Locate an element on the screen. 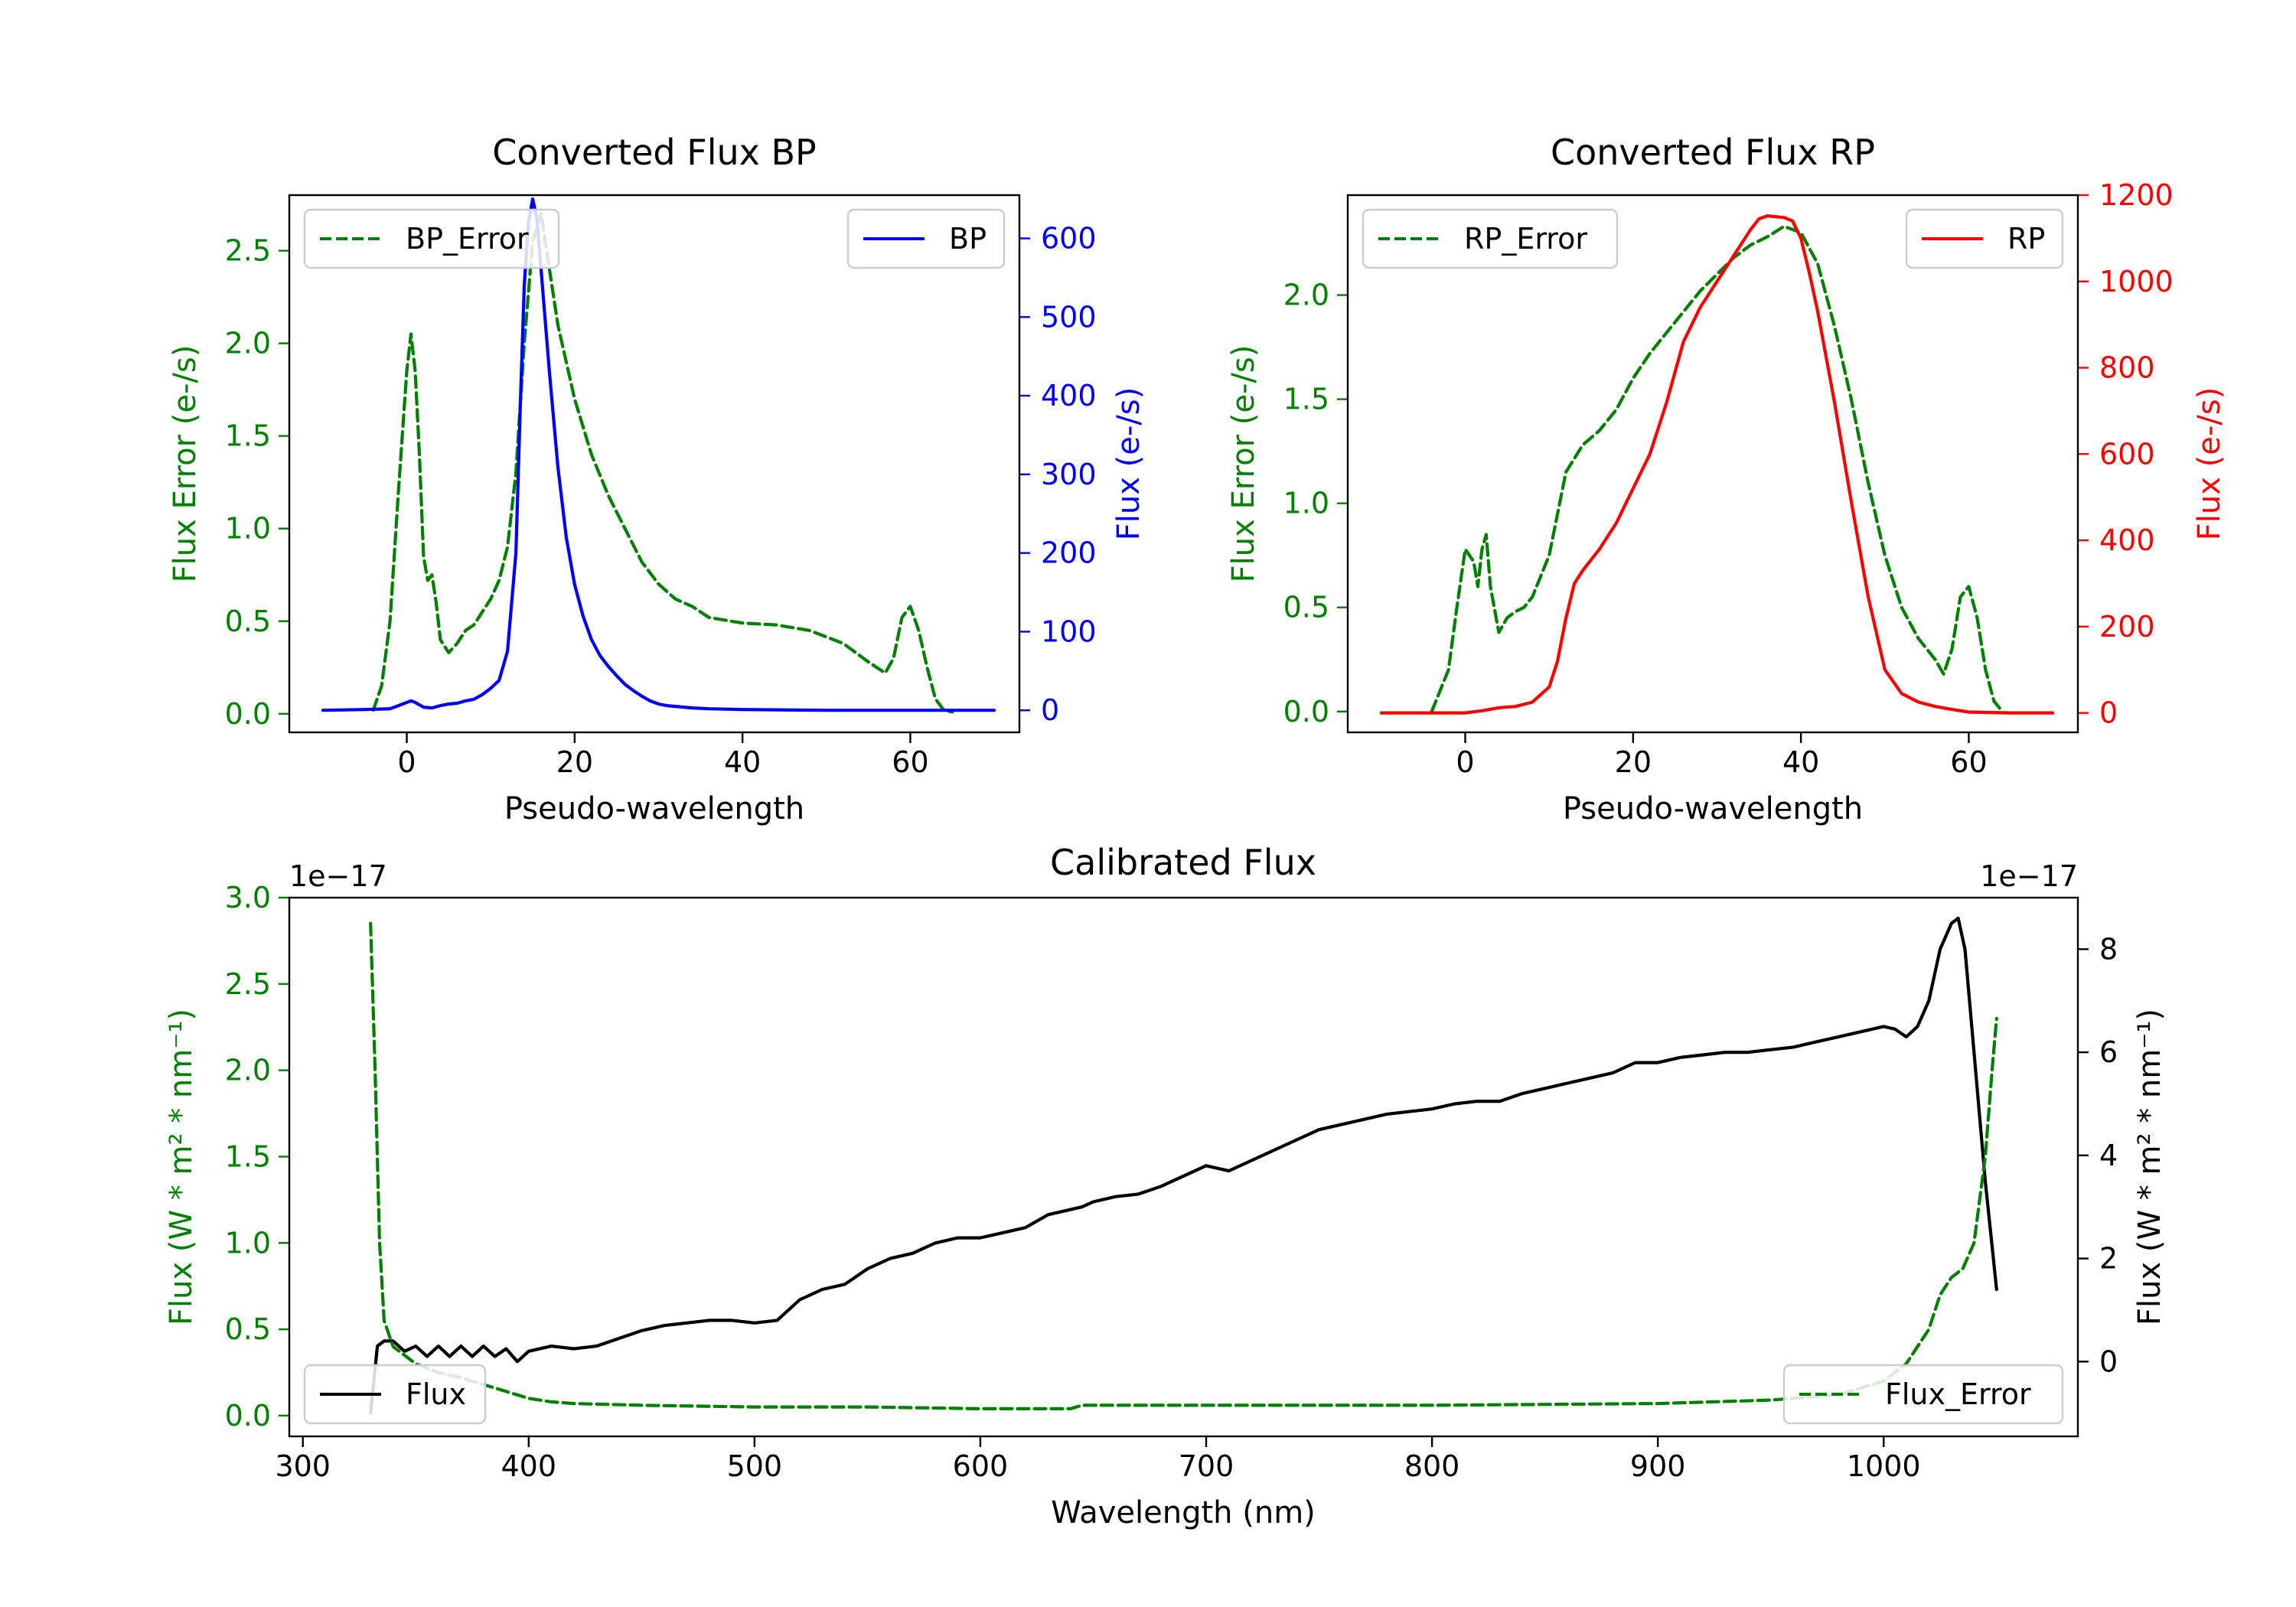 This screenshot has height=1607, width=2296. legend-label: BP_Error is located at coordinates (467, 239).